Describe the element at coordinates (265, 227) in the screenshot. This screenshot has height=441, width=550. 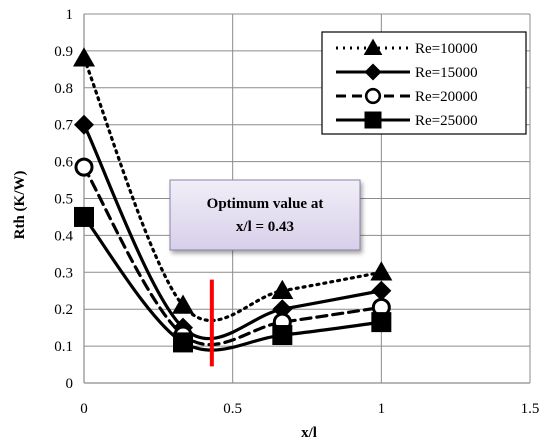
I see `annotation-line-2: x/l = 0.43` at that location.